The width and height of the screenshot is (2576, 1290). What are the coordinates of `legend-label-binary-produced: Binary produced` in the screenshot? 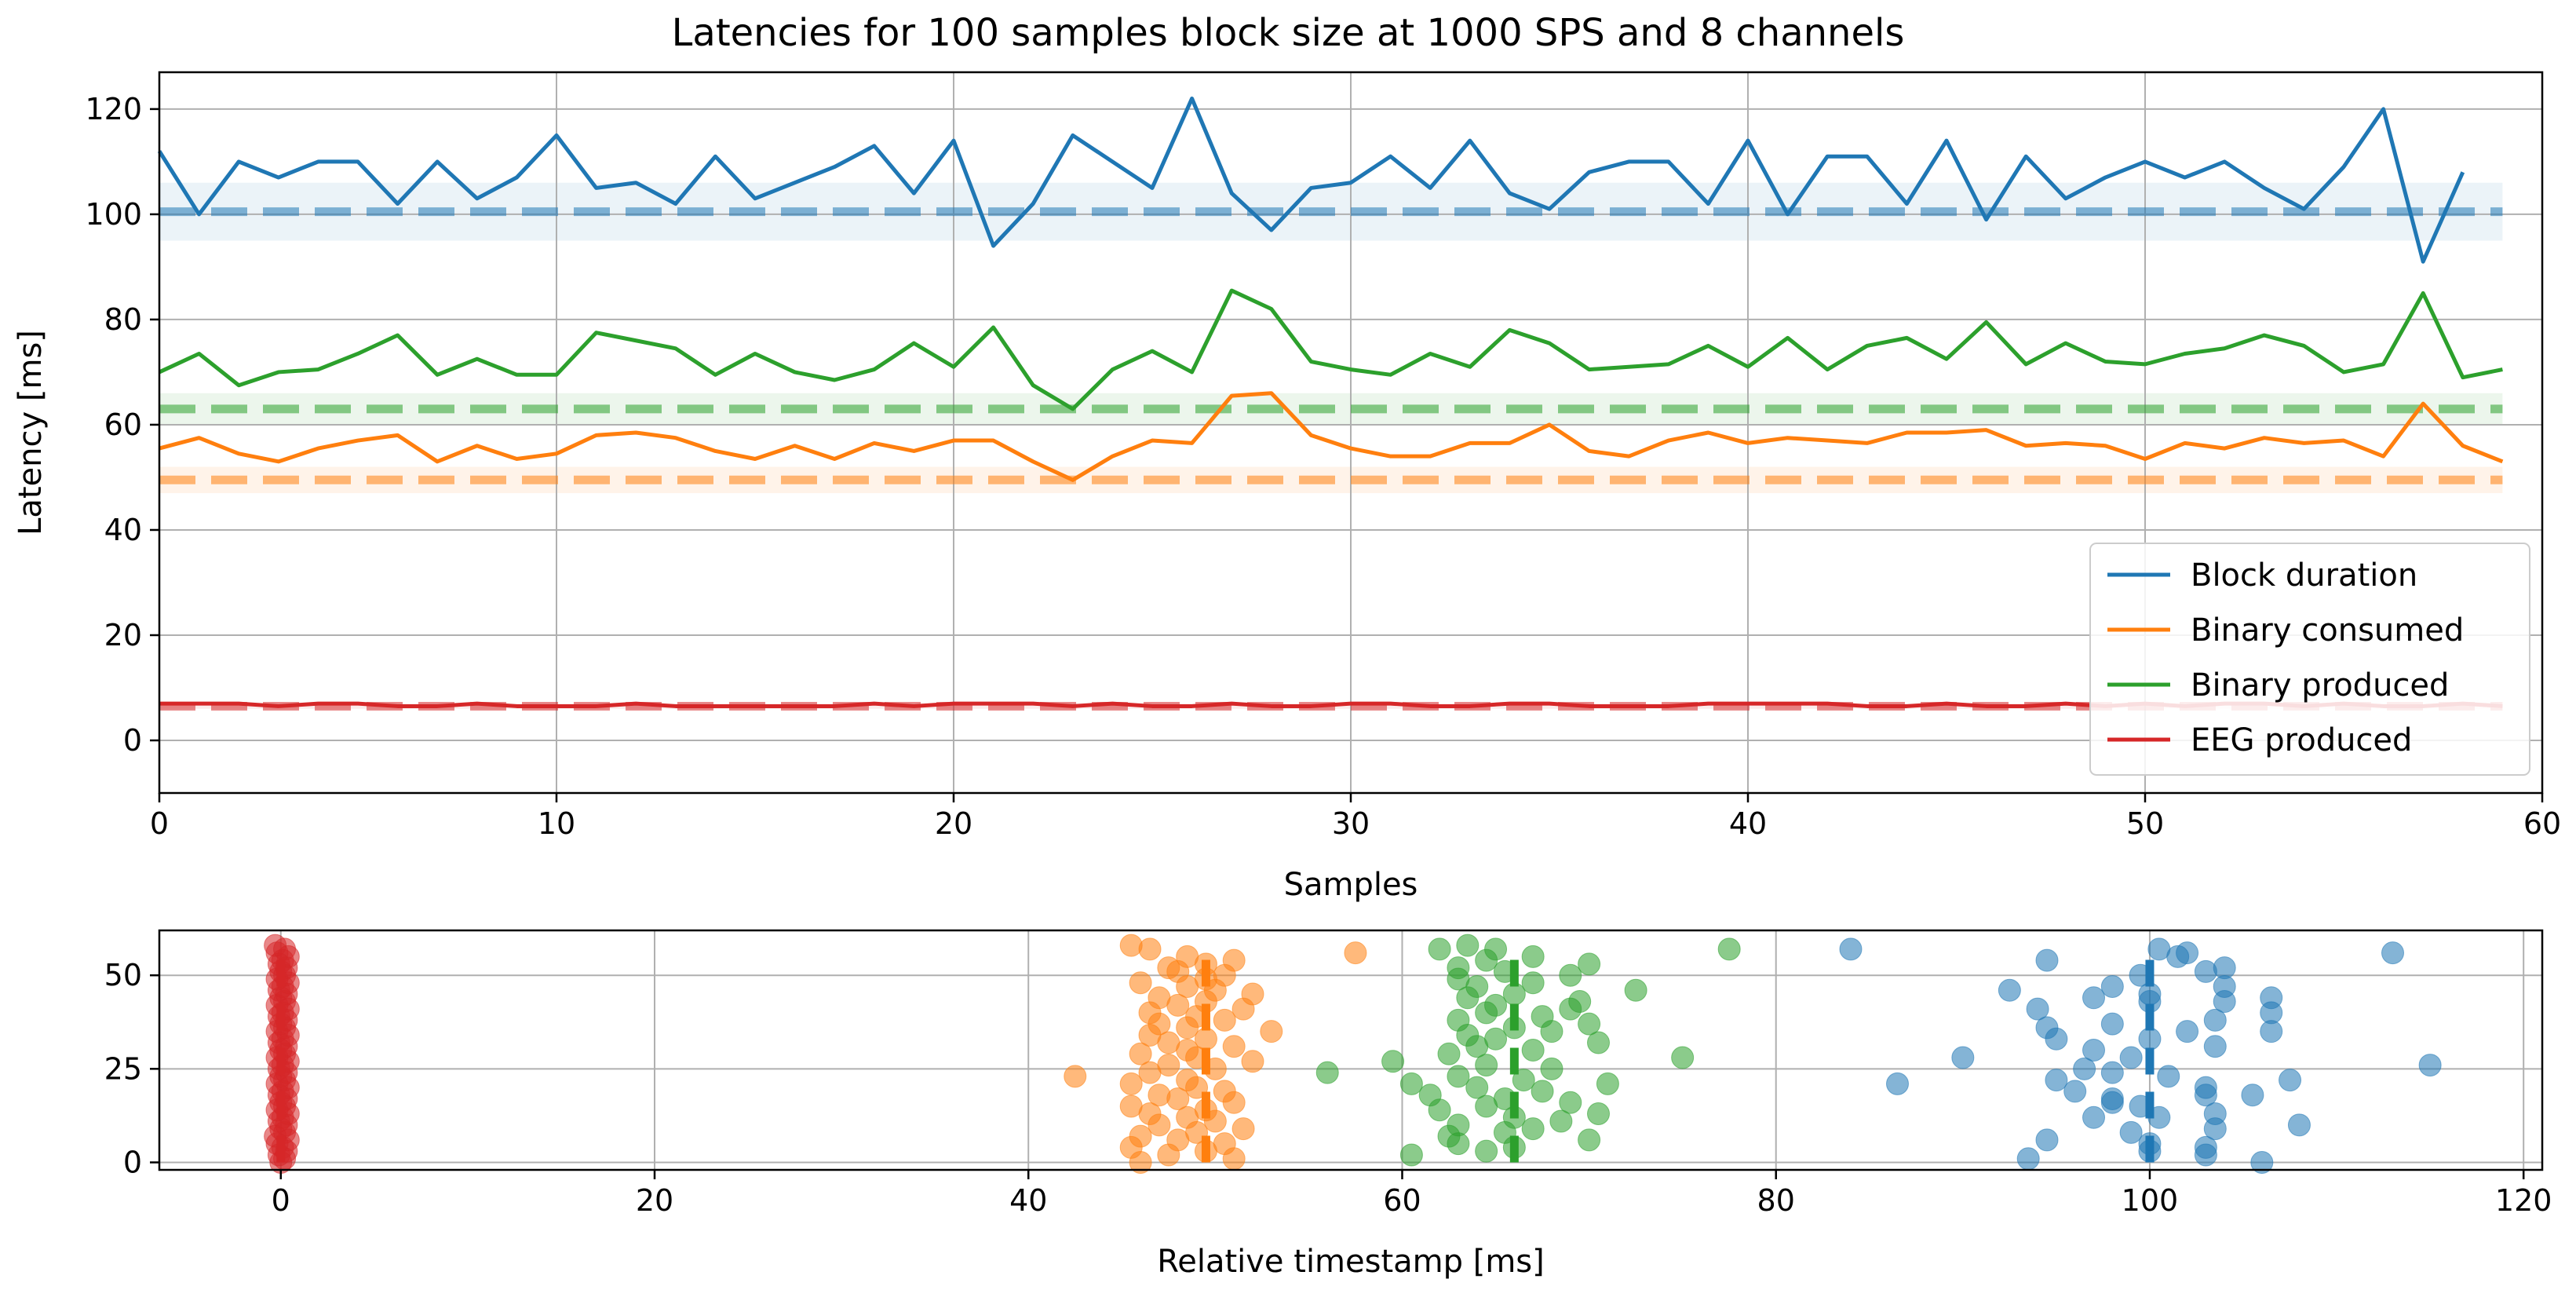 It's located at (2320, 685).